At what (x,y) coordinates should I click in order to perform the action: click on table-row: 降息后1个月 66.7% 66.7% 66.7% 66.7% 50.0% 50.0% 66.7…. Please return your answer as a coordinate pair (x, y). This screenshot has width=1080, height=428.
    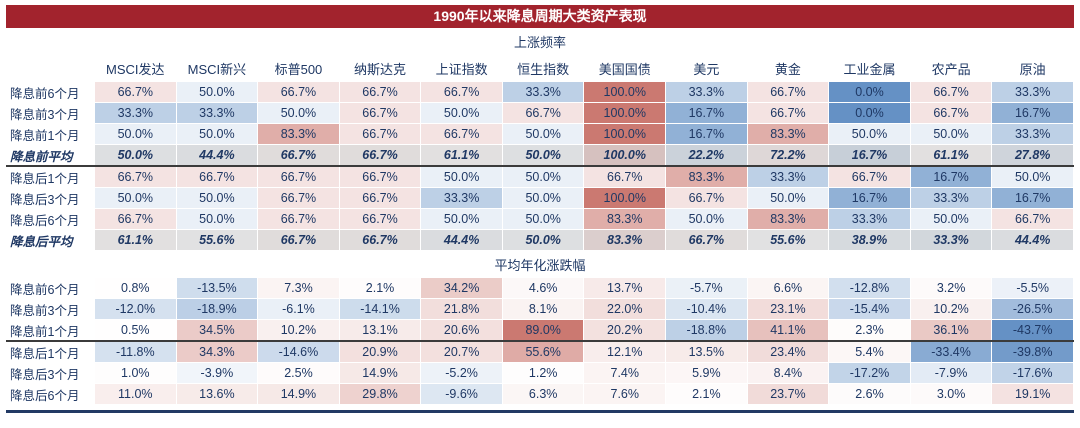
    Looking at the image, I should click on (540, 176).